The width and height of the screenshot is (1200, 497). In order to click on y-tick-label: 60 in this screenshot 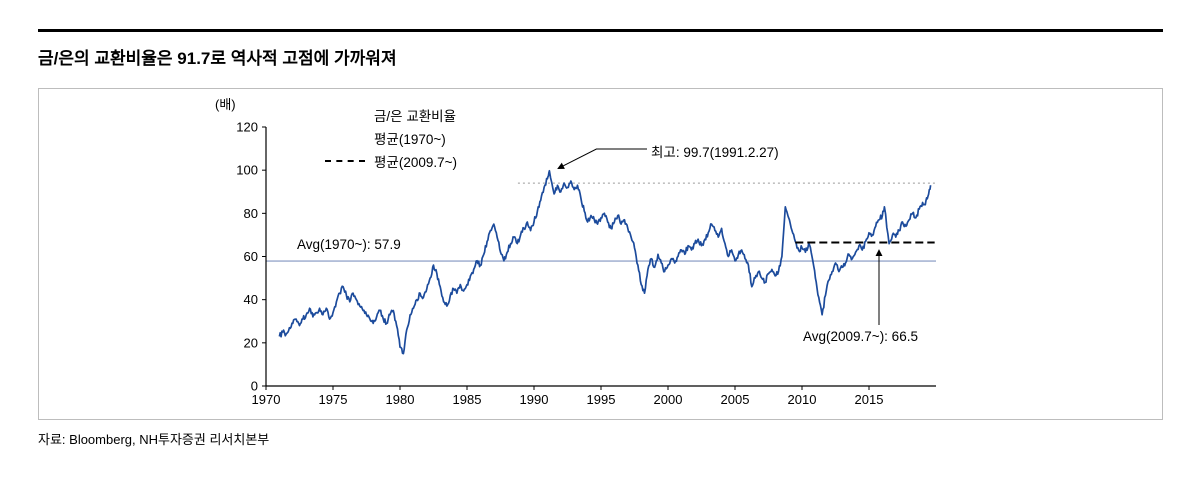, I will do `click(251, 256)`.